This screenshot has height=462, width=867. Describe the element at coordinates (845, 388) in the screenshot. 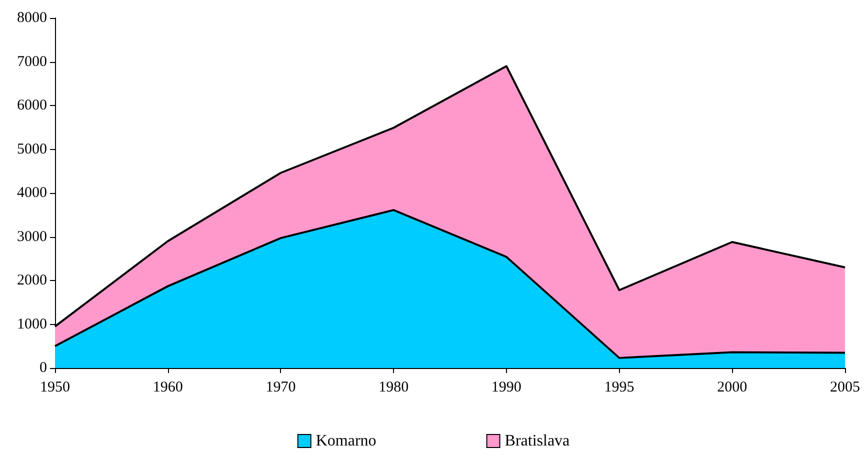

I see `x-tick-label: 2005` at that location.